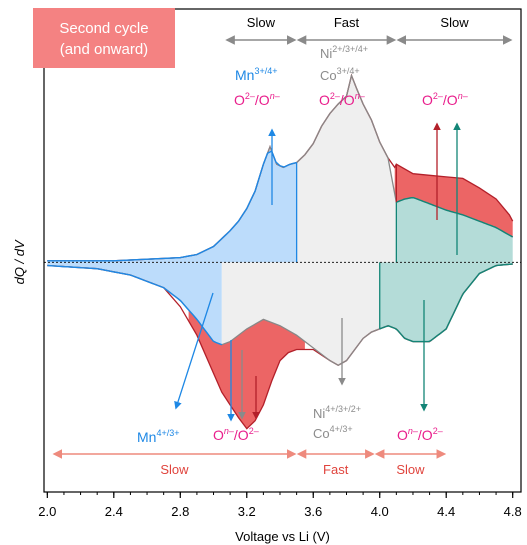 The width and height of the screenshot is (527, 545). What do you see at coordinates (445, 99) in the screenshot?
I see `label-o-charge-3: O2–/On–` at bounding box center [445, 99].